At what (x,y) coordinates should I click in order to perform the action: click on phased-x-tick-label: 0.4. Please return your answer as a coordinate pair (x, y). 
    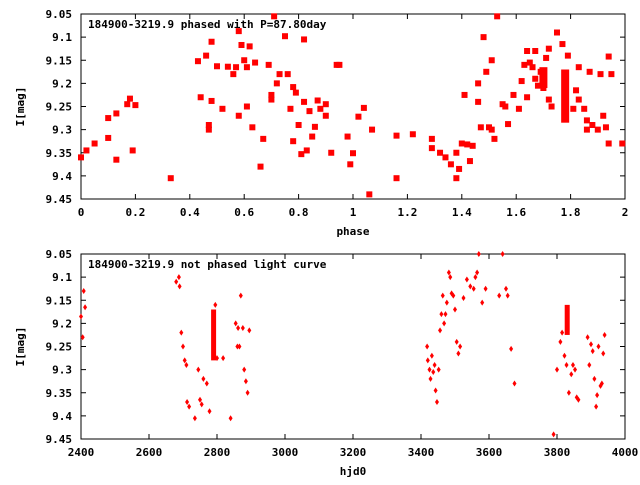
    Looking at the image, I should click on (190, 212).